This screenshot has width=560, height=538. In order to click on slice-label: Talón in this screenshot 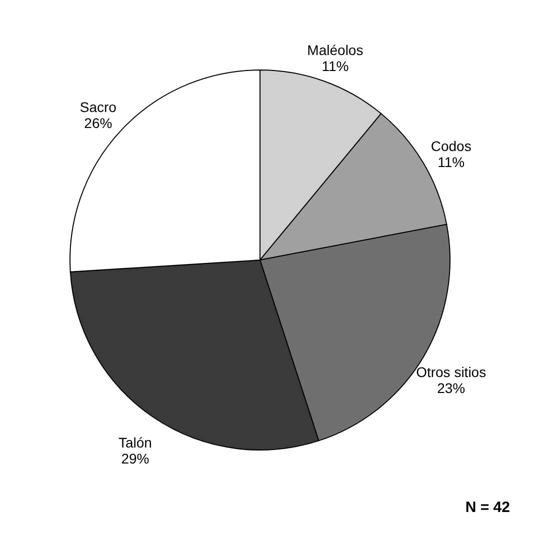, I will do `click(135, 442)`.